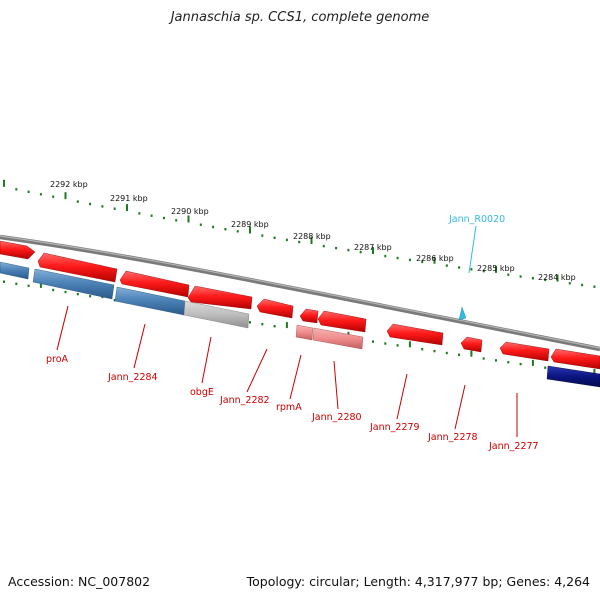 Image resolution: width=600 pixels, height=600 pixels. I want to click on scale-label: 2284 kbp, so click(557, 277).